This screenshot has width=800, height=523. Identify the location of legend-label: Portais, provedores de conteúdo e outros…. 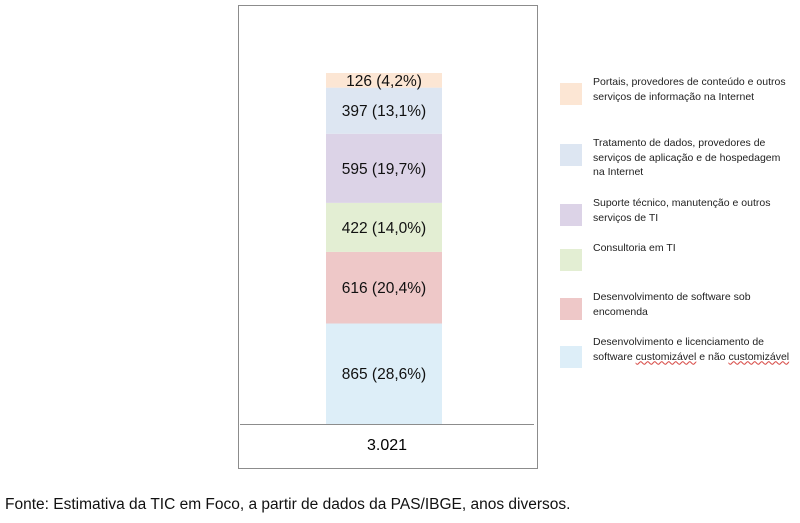
(689, 89).